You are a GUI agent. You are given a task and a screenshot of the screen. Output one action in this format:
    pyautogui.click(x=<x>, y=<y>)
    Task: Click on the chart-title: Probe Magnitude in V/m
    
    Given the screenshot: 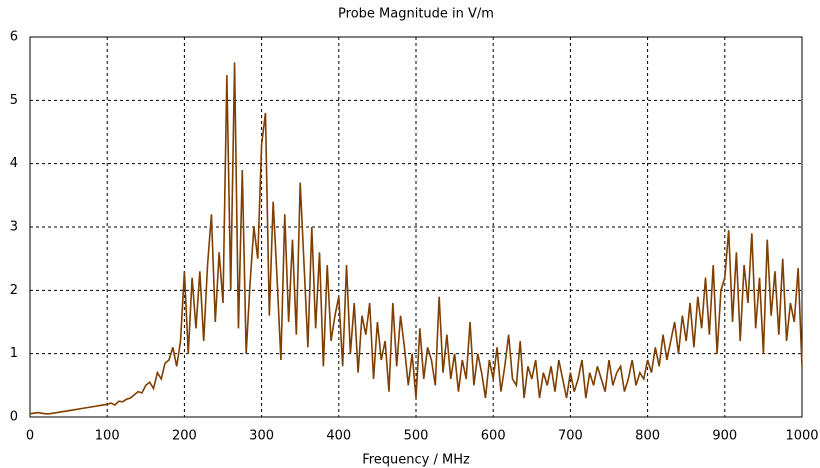 What is the action you would take?
    pyautogui.click(x=416, y=14)
    